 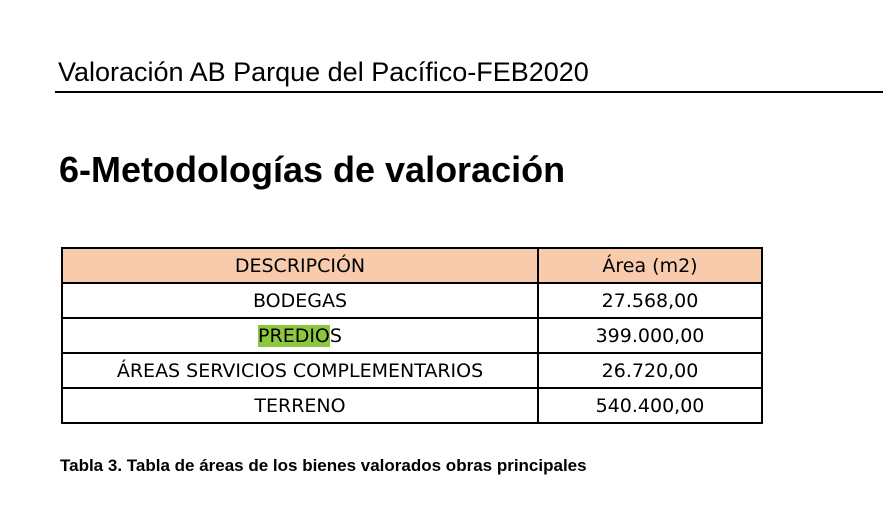 What do you see at coordinates (650, 370) in the screenshot?
I see `row-area: 26.720,00` at bounding box center [650, 370].